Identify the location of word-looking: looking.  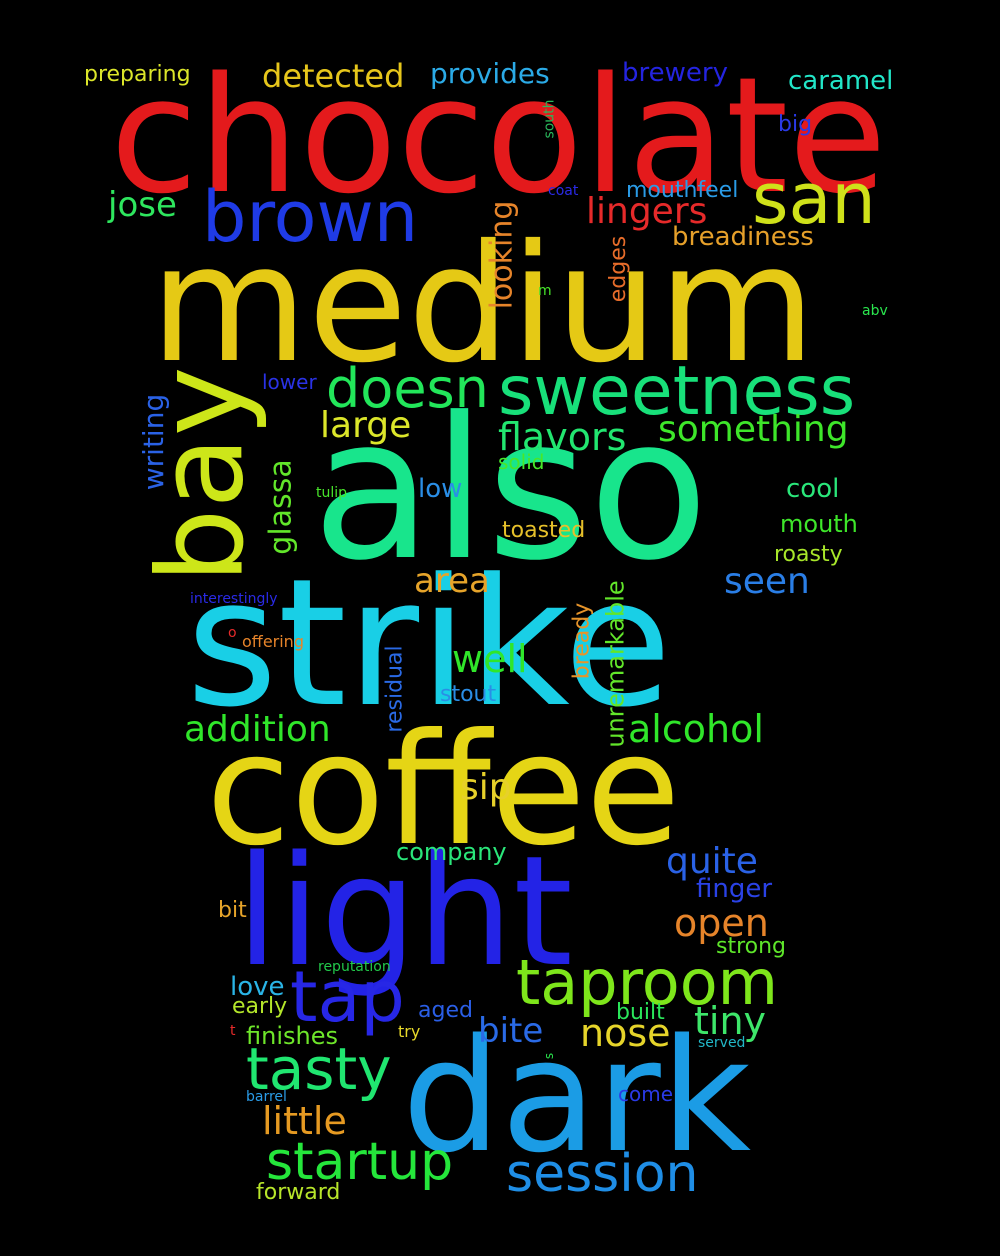
(502, 255).